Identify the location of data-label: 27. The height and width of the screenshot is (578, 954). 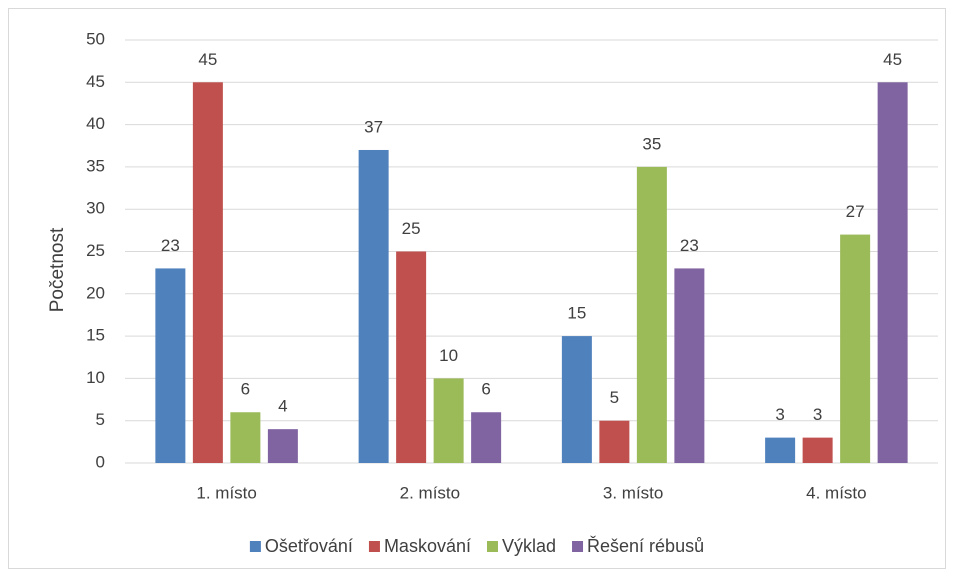
(855, 211).